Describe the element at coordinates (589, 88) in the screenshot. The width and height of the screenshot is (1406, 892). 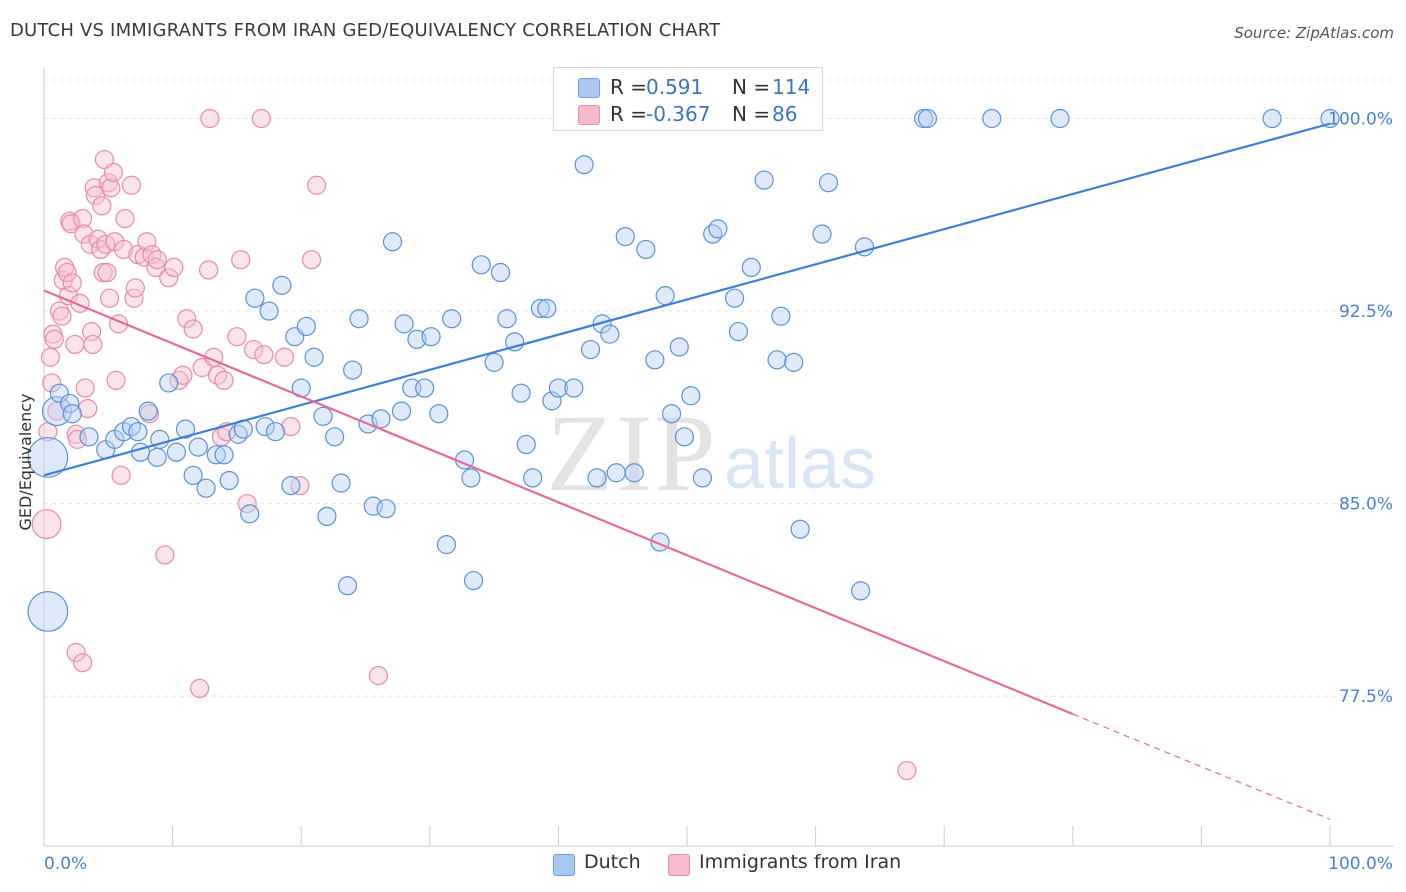
I see `legend-swatch-dutch` at that location.